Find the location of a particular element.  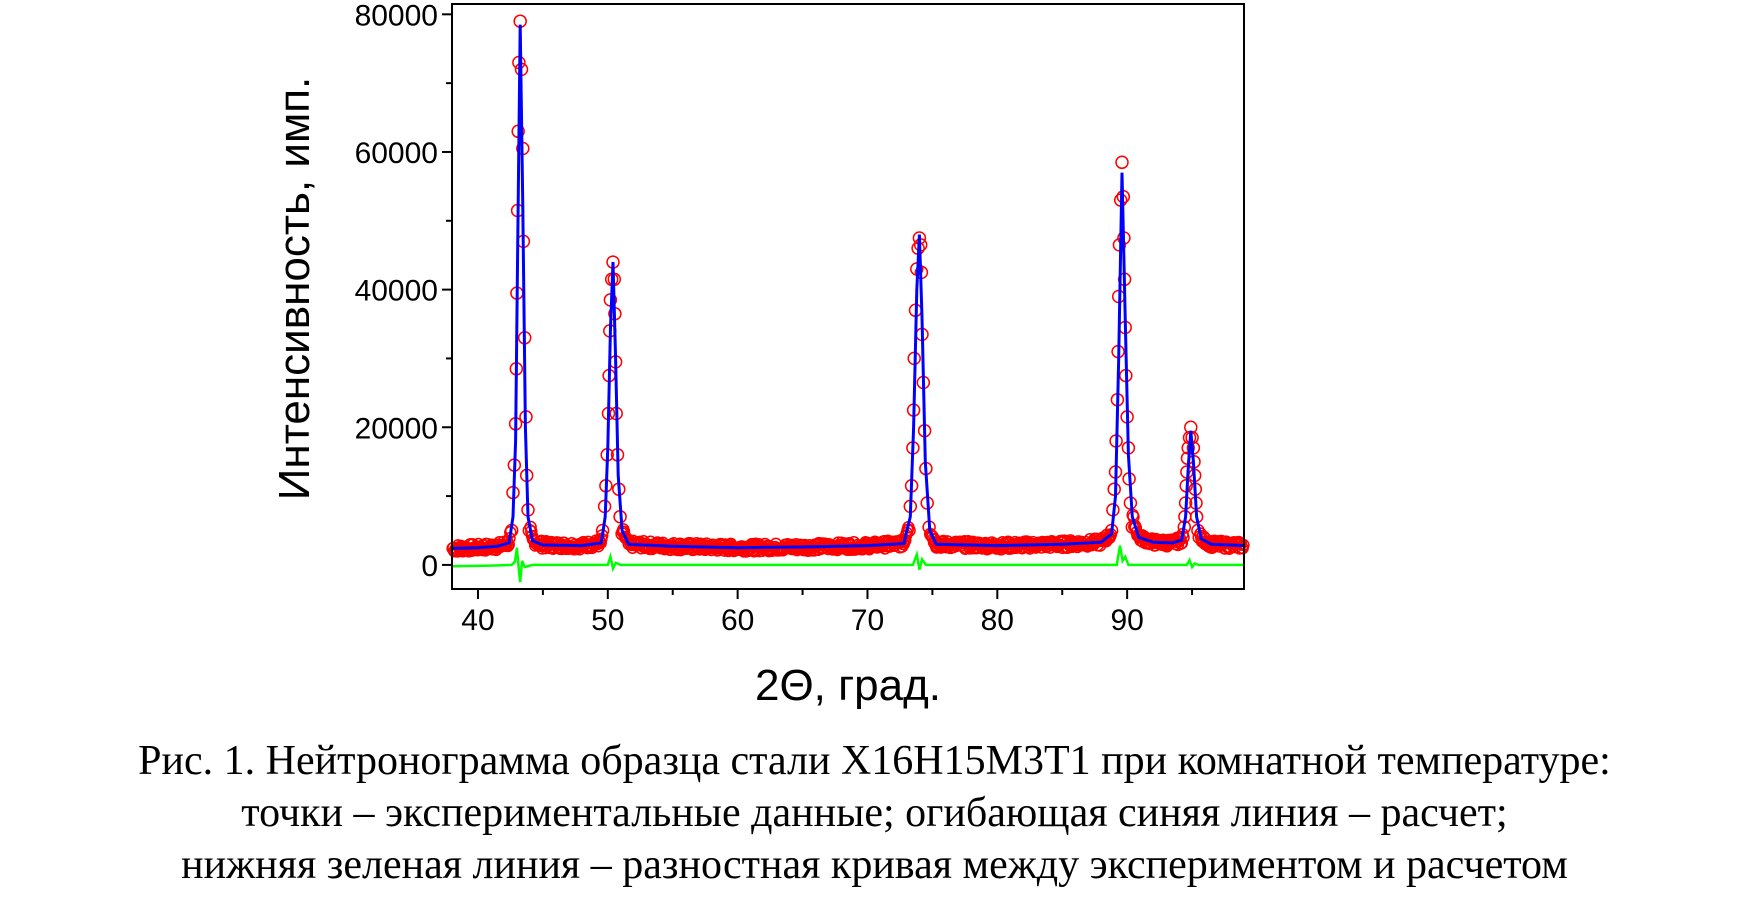

y-tick-label: 60000 is located at coordinates (396, 153).